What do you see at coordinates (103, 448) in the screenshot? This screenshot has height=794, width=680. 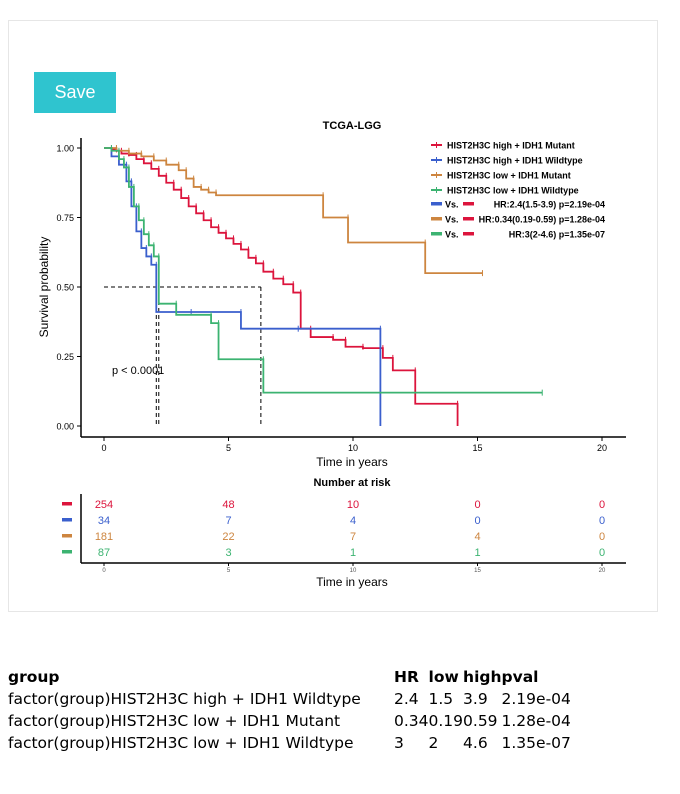 I see `x-tick-label: 0` at bounding box center [103, 448].